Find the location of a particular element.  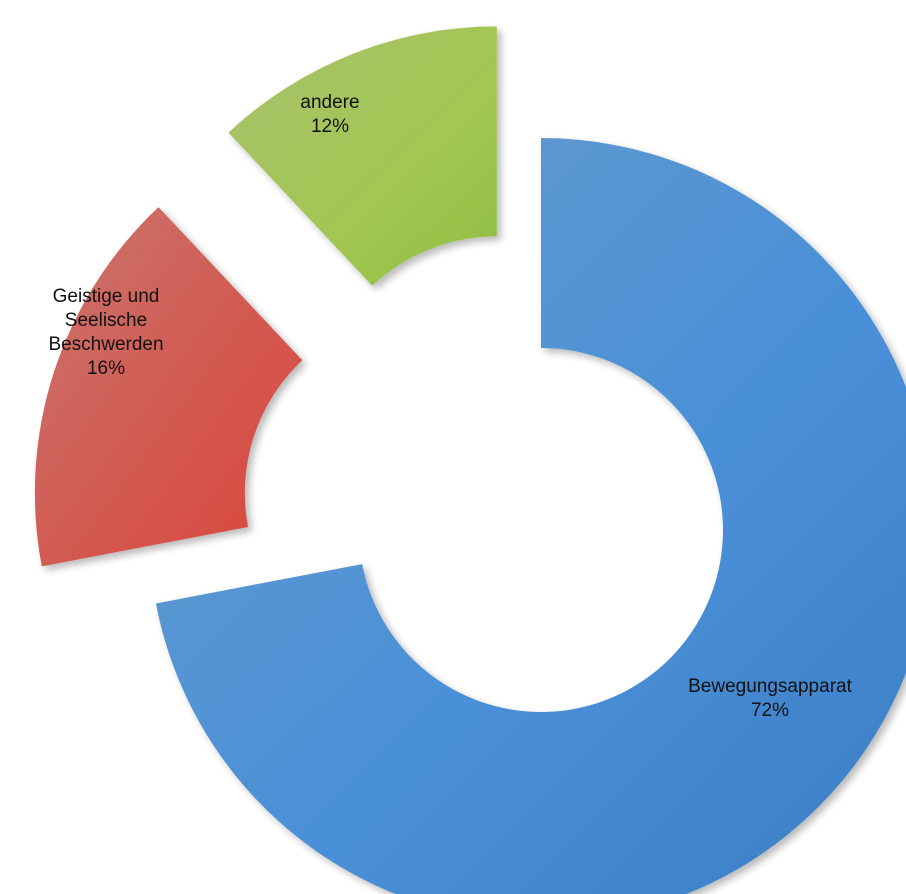

slice-percent-label: 72% is located at coordinates (770, 710).